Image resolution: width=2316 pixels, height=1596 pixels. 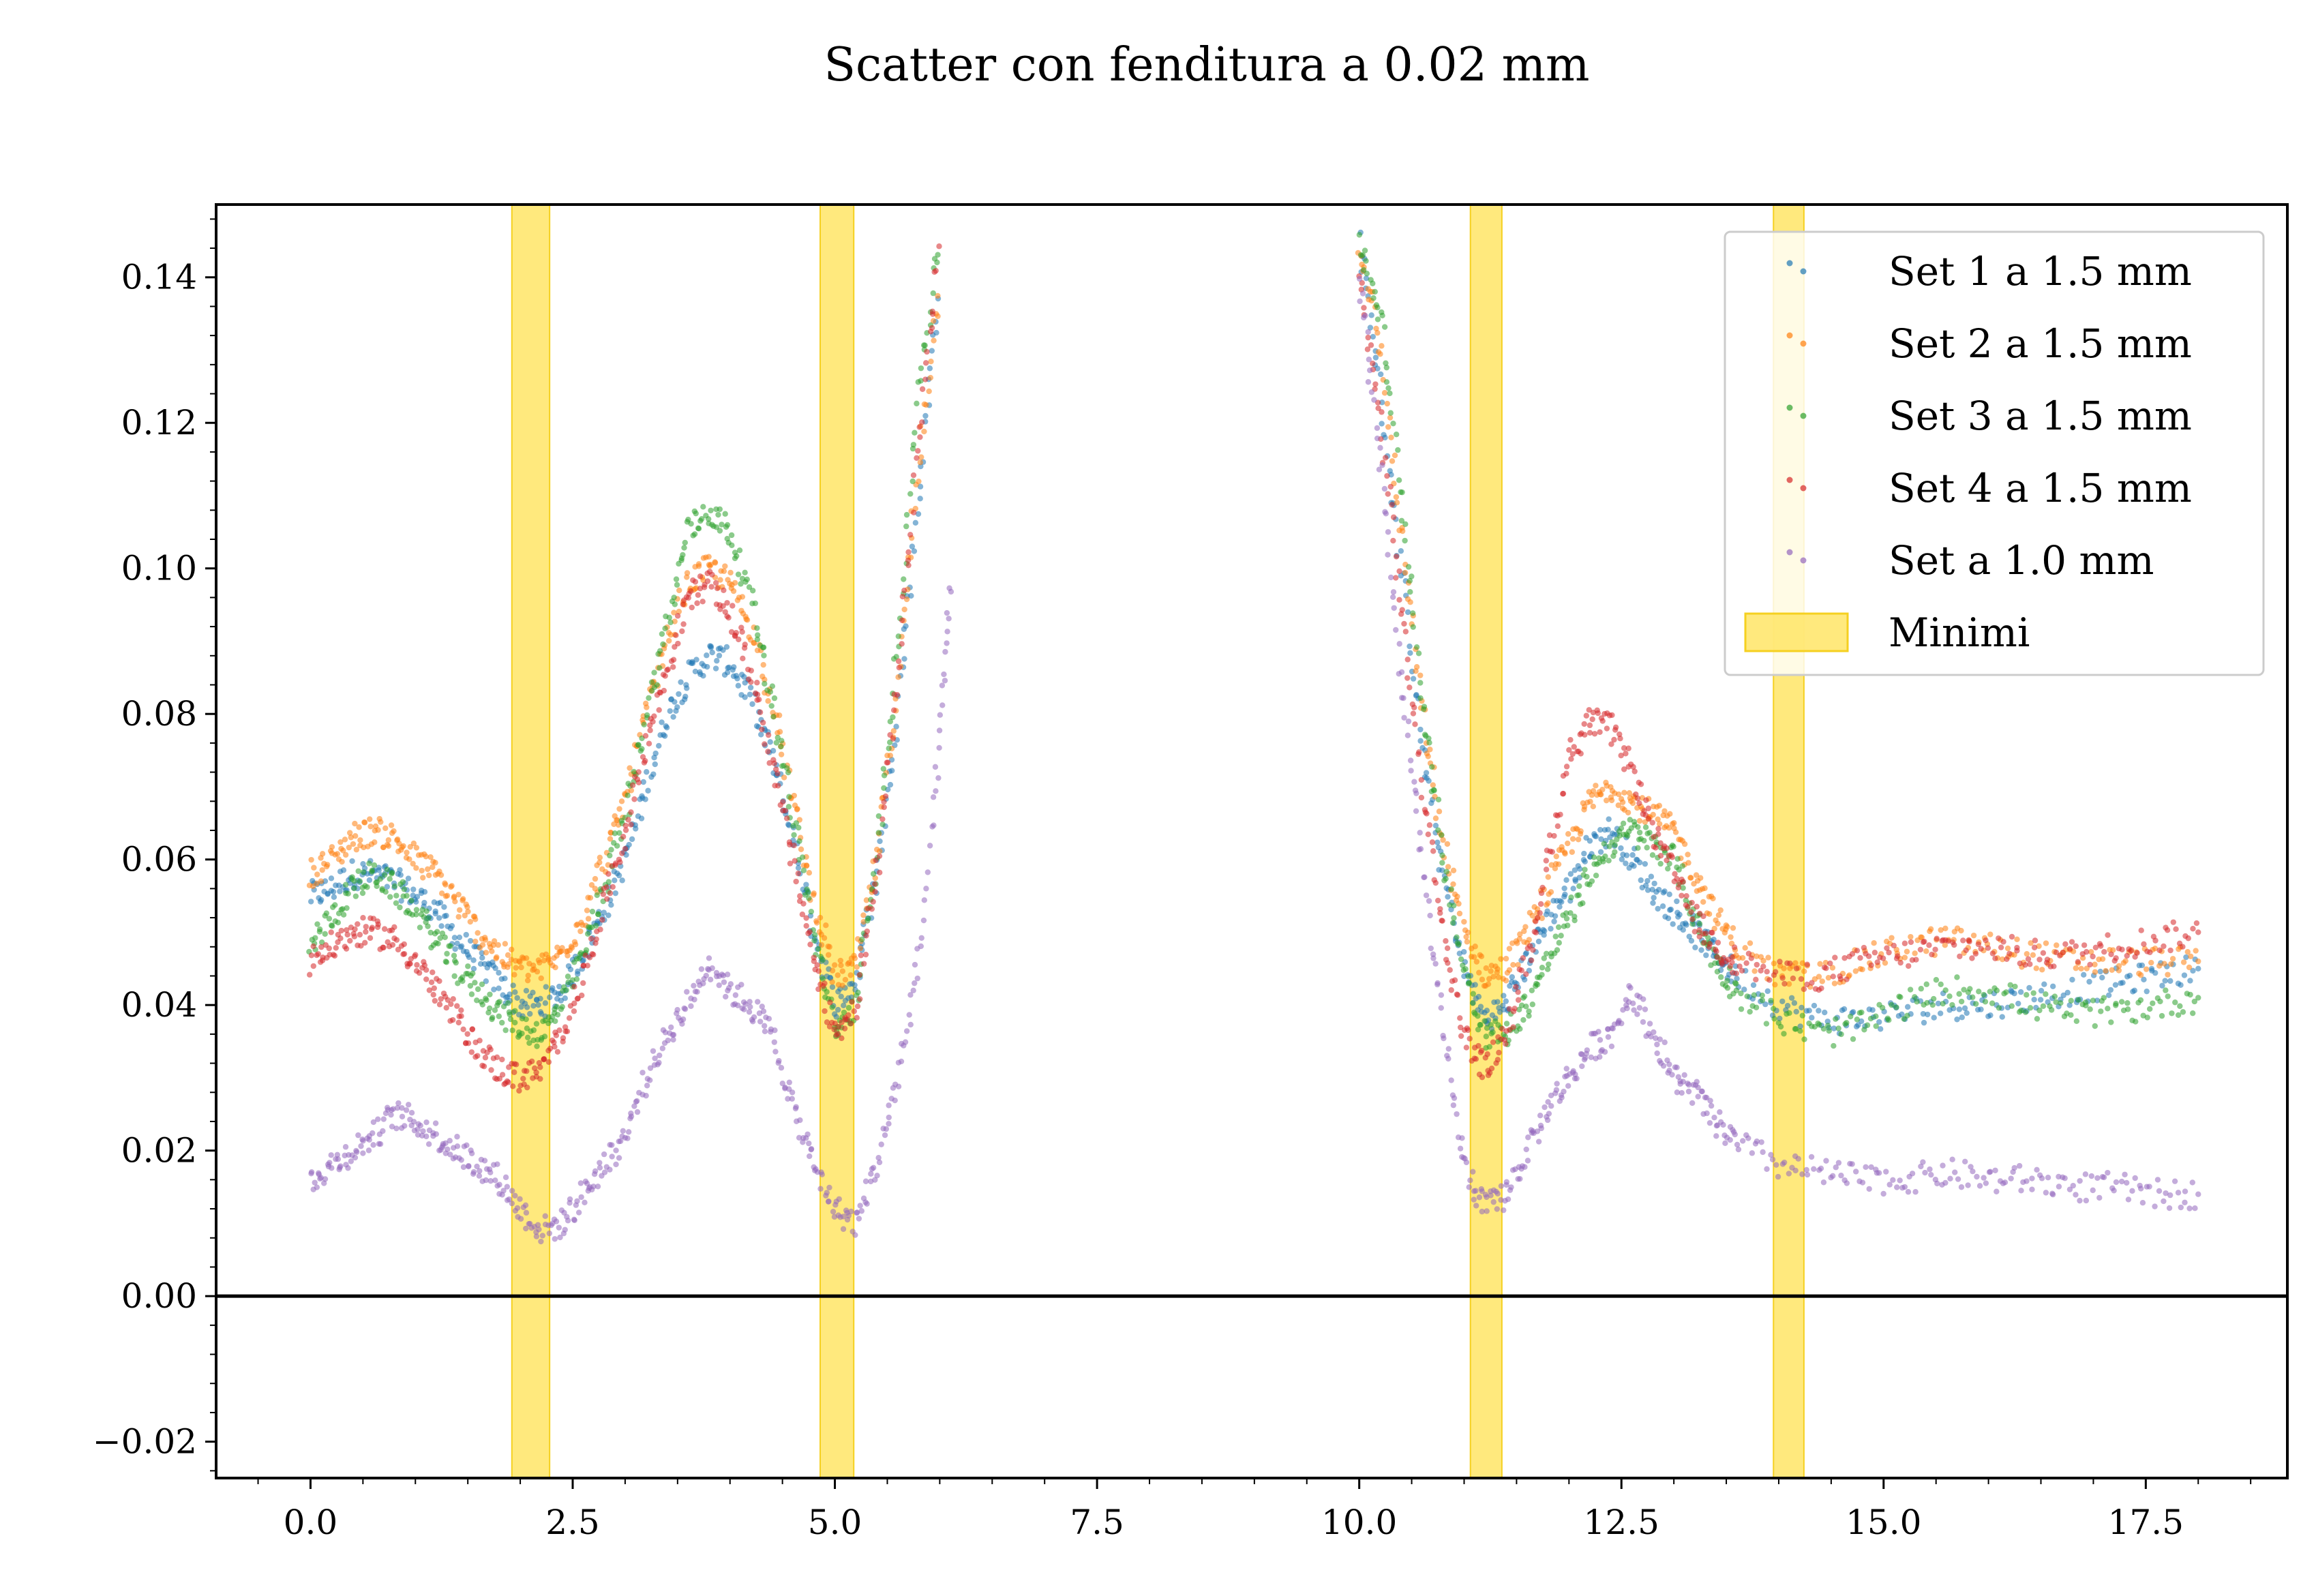 What do you see at coordinates (1621, 1522) in the screenshot?
I see `x-tick-label: 12.5` at bounding box center [1621, 1522].